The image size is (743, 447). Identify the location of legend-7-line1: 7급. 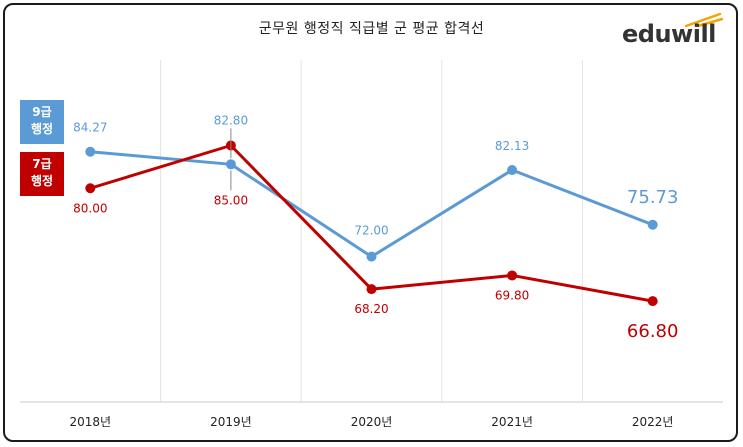
(42, 164).